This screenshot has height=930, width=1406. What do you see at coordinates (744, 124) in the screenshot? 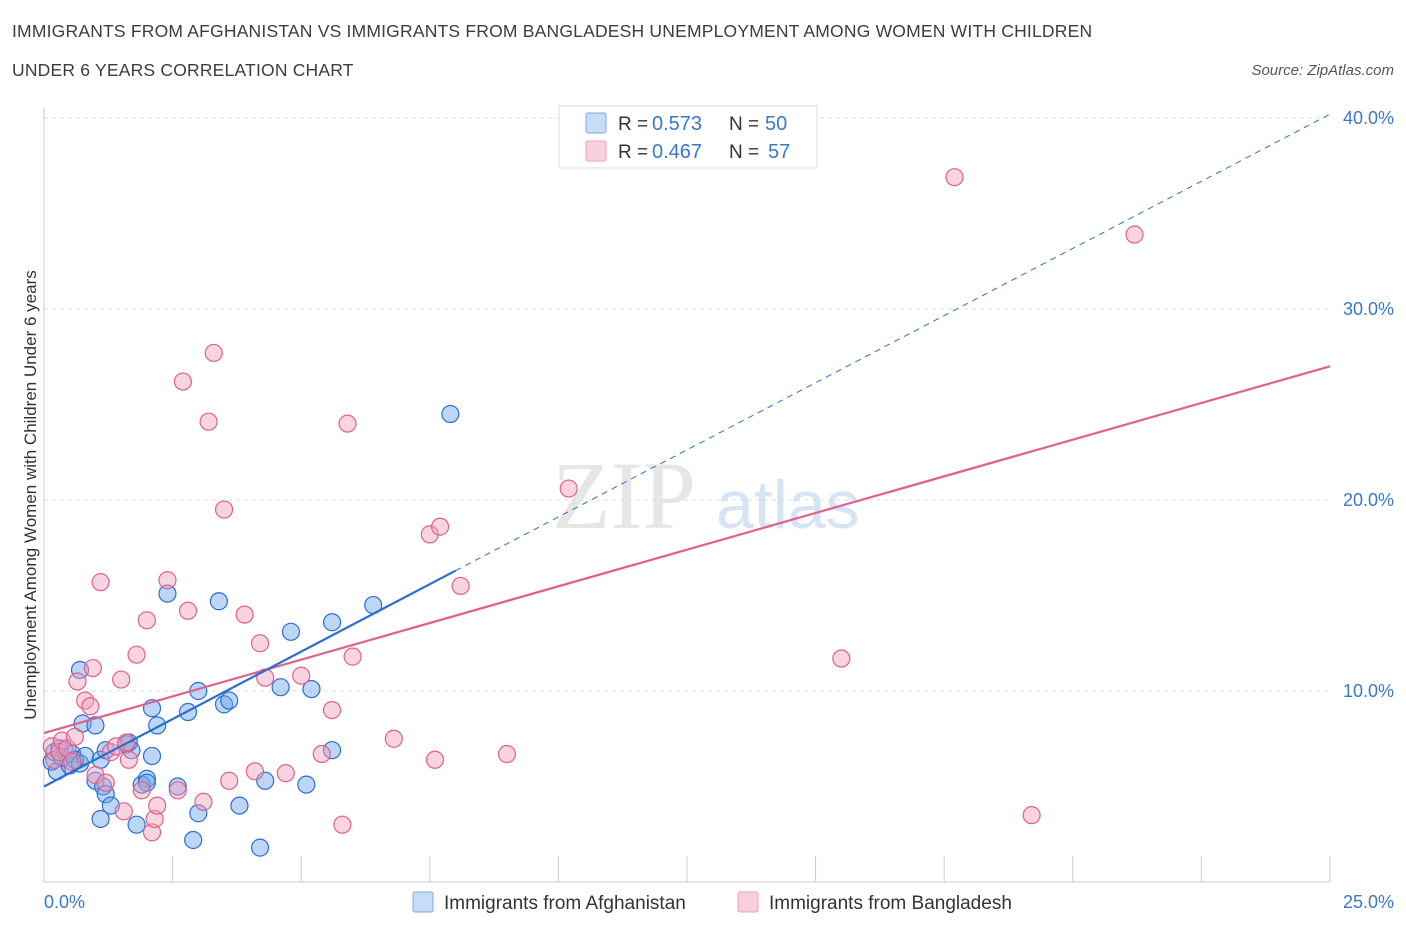
I see `legend-n-label-afghanistan: N =` at bounding box center [744, 124].